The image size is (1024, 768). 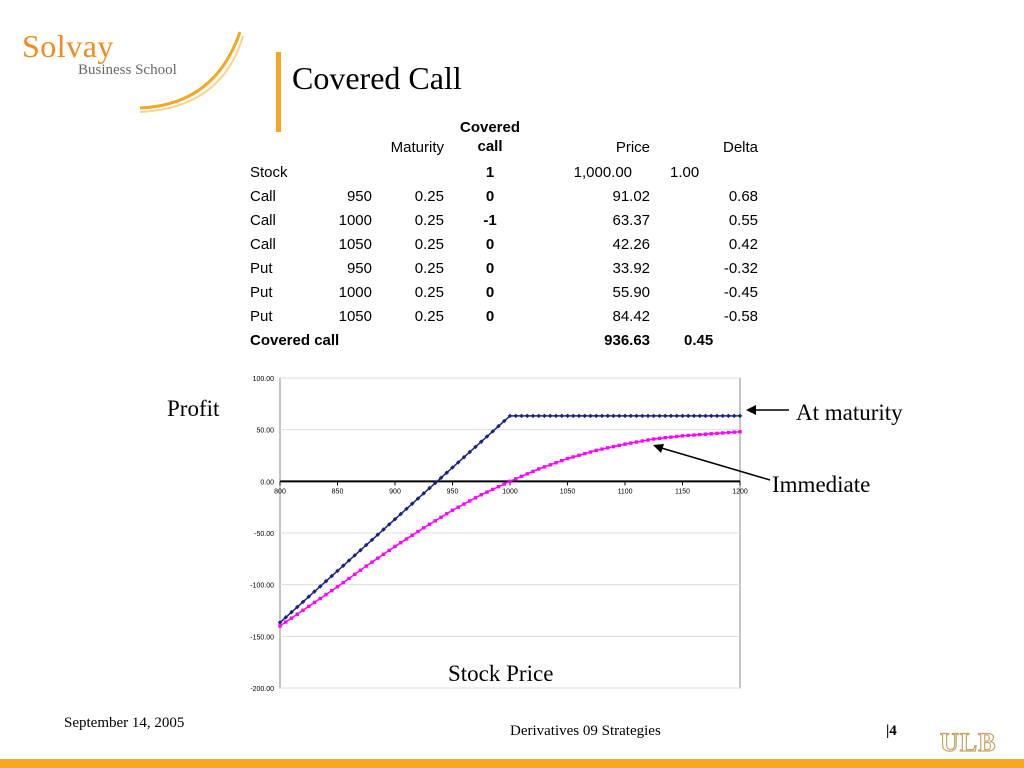 I want to click on table-header: Covered call, so click(x=490, y=137).